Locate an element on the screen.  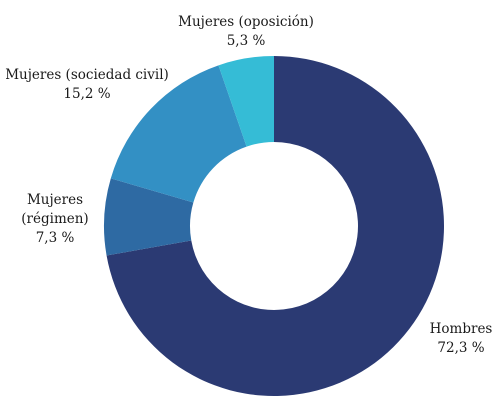
slice-label: Mujeres (régimen) 7,3 % is located at coordinates (54, 219).